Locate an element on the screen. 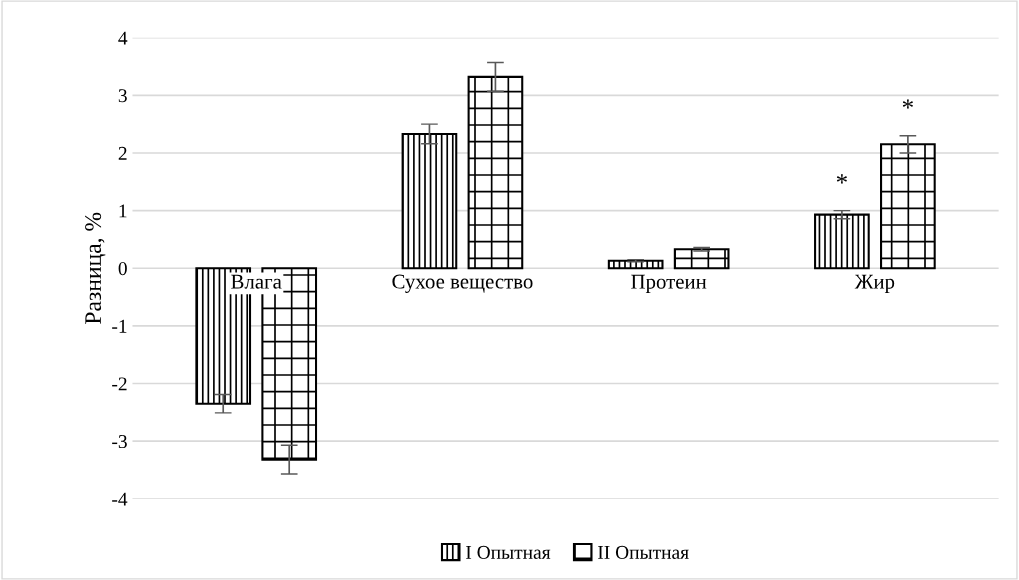  y-tick-label: -2 is located at coordinates (119, 384).